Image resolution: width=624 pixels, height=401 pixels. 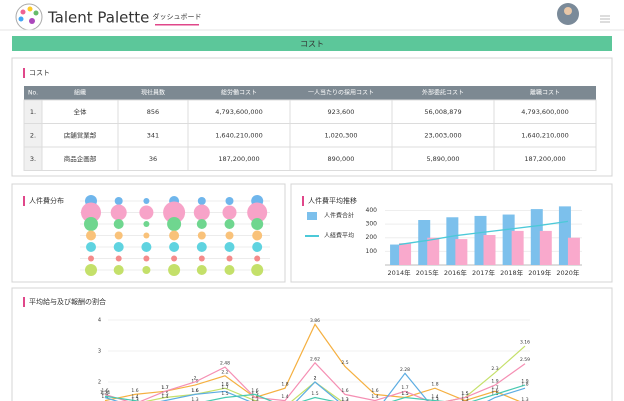 I want to click on table-cell: 187,200,000, so click(x=238, y=159).